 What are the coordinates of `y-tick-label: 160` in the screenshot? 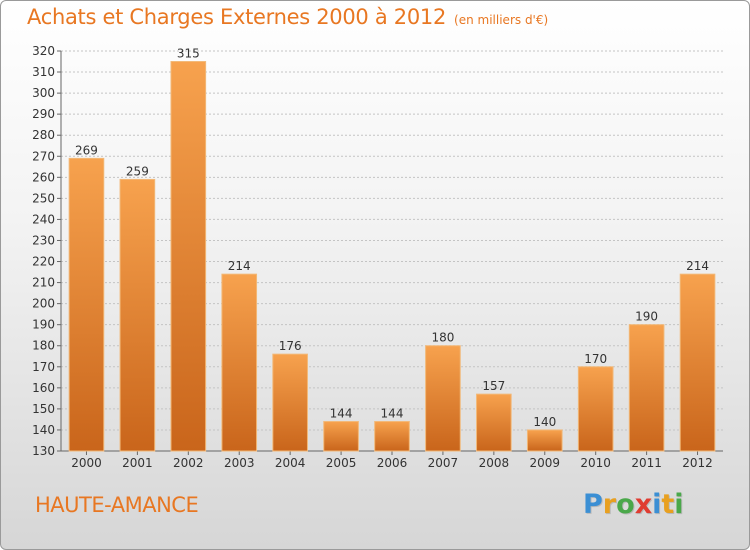 It's located at (43, 388).